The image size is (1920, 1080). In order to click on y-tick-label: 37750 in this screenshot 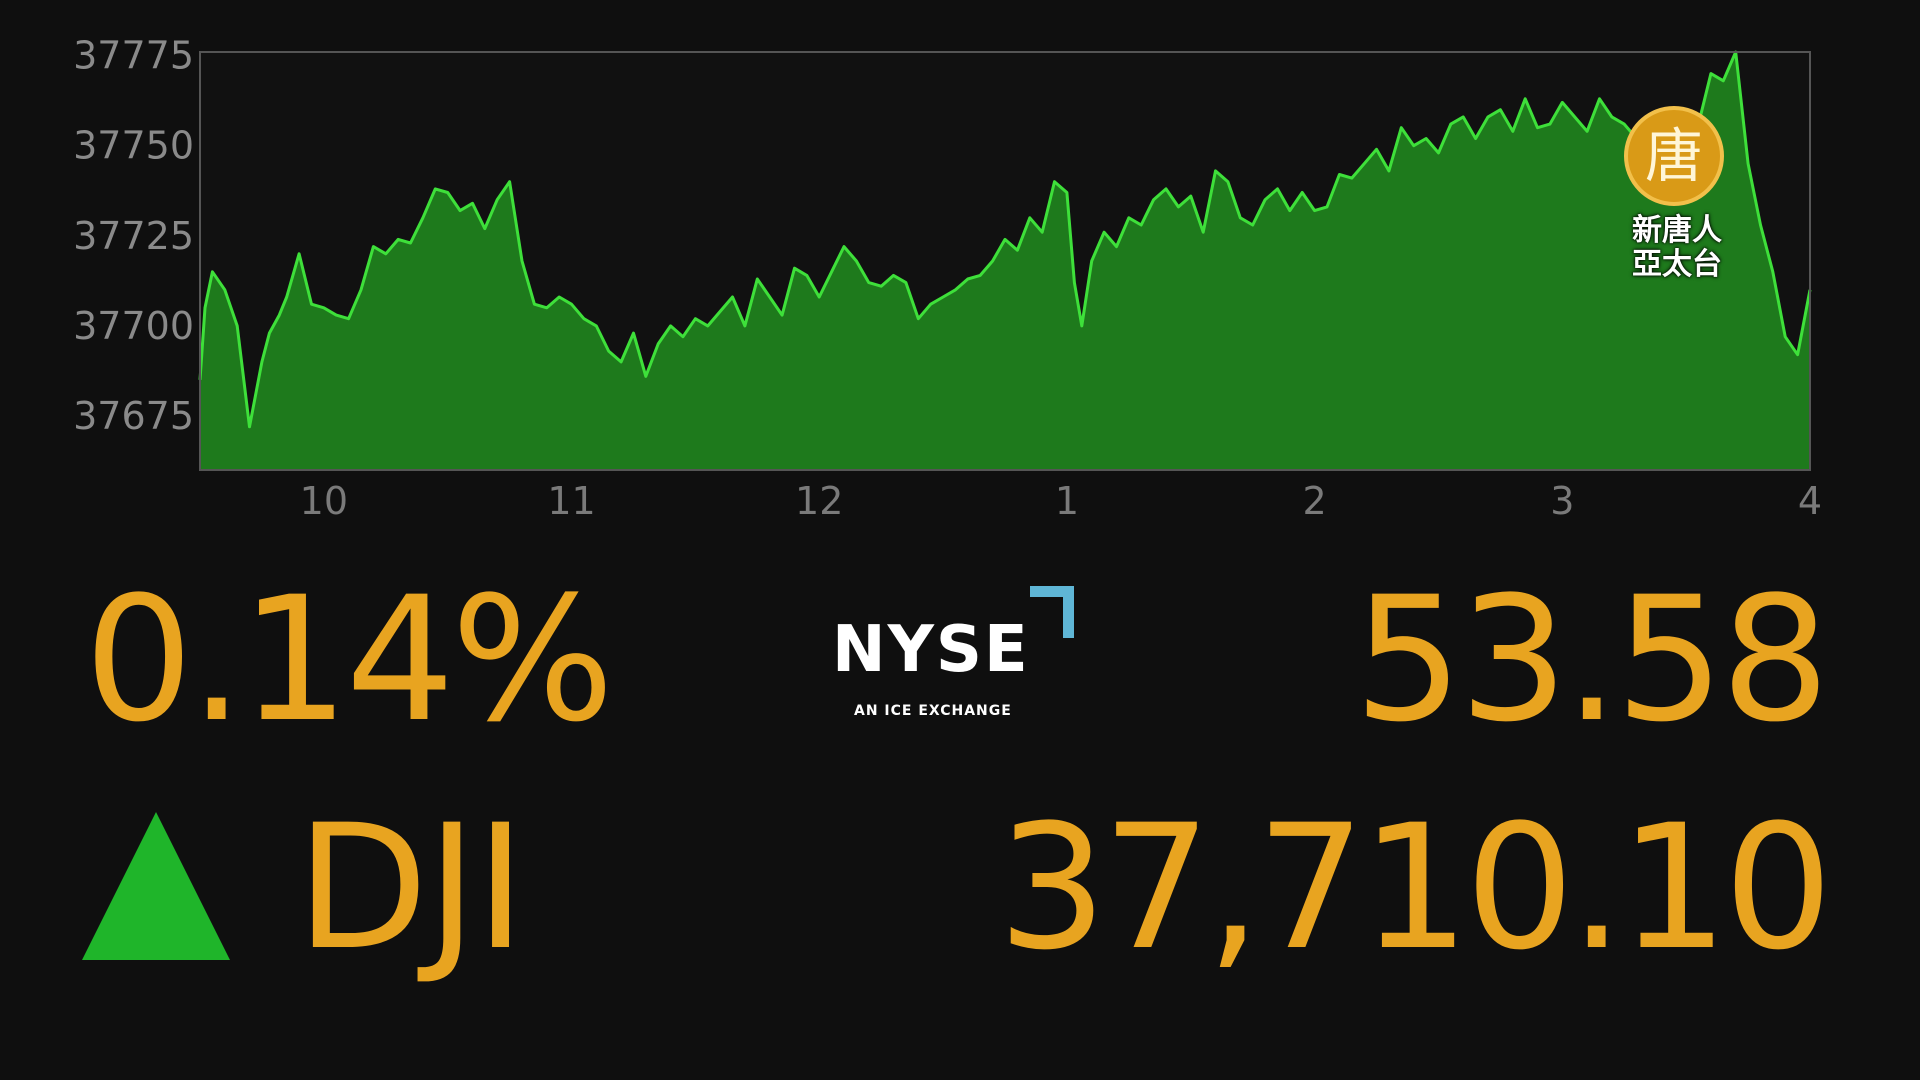, I will do `click(133, 146)`.